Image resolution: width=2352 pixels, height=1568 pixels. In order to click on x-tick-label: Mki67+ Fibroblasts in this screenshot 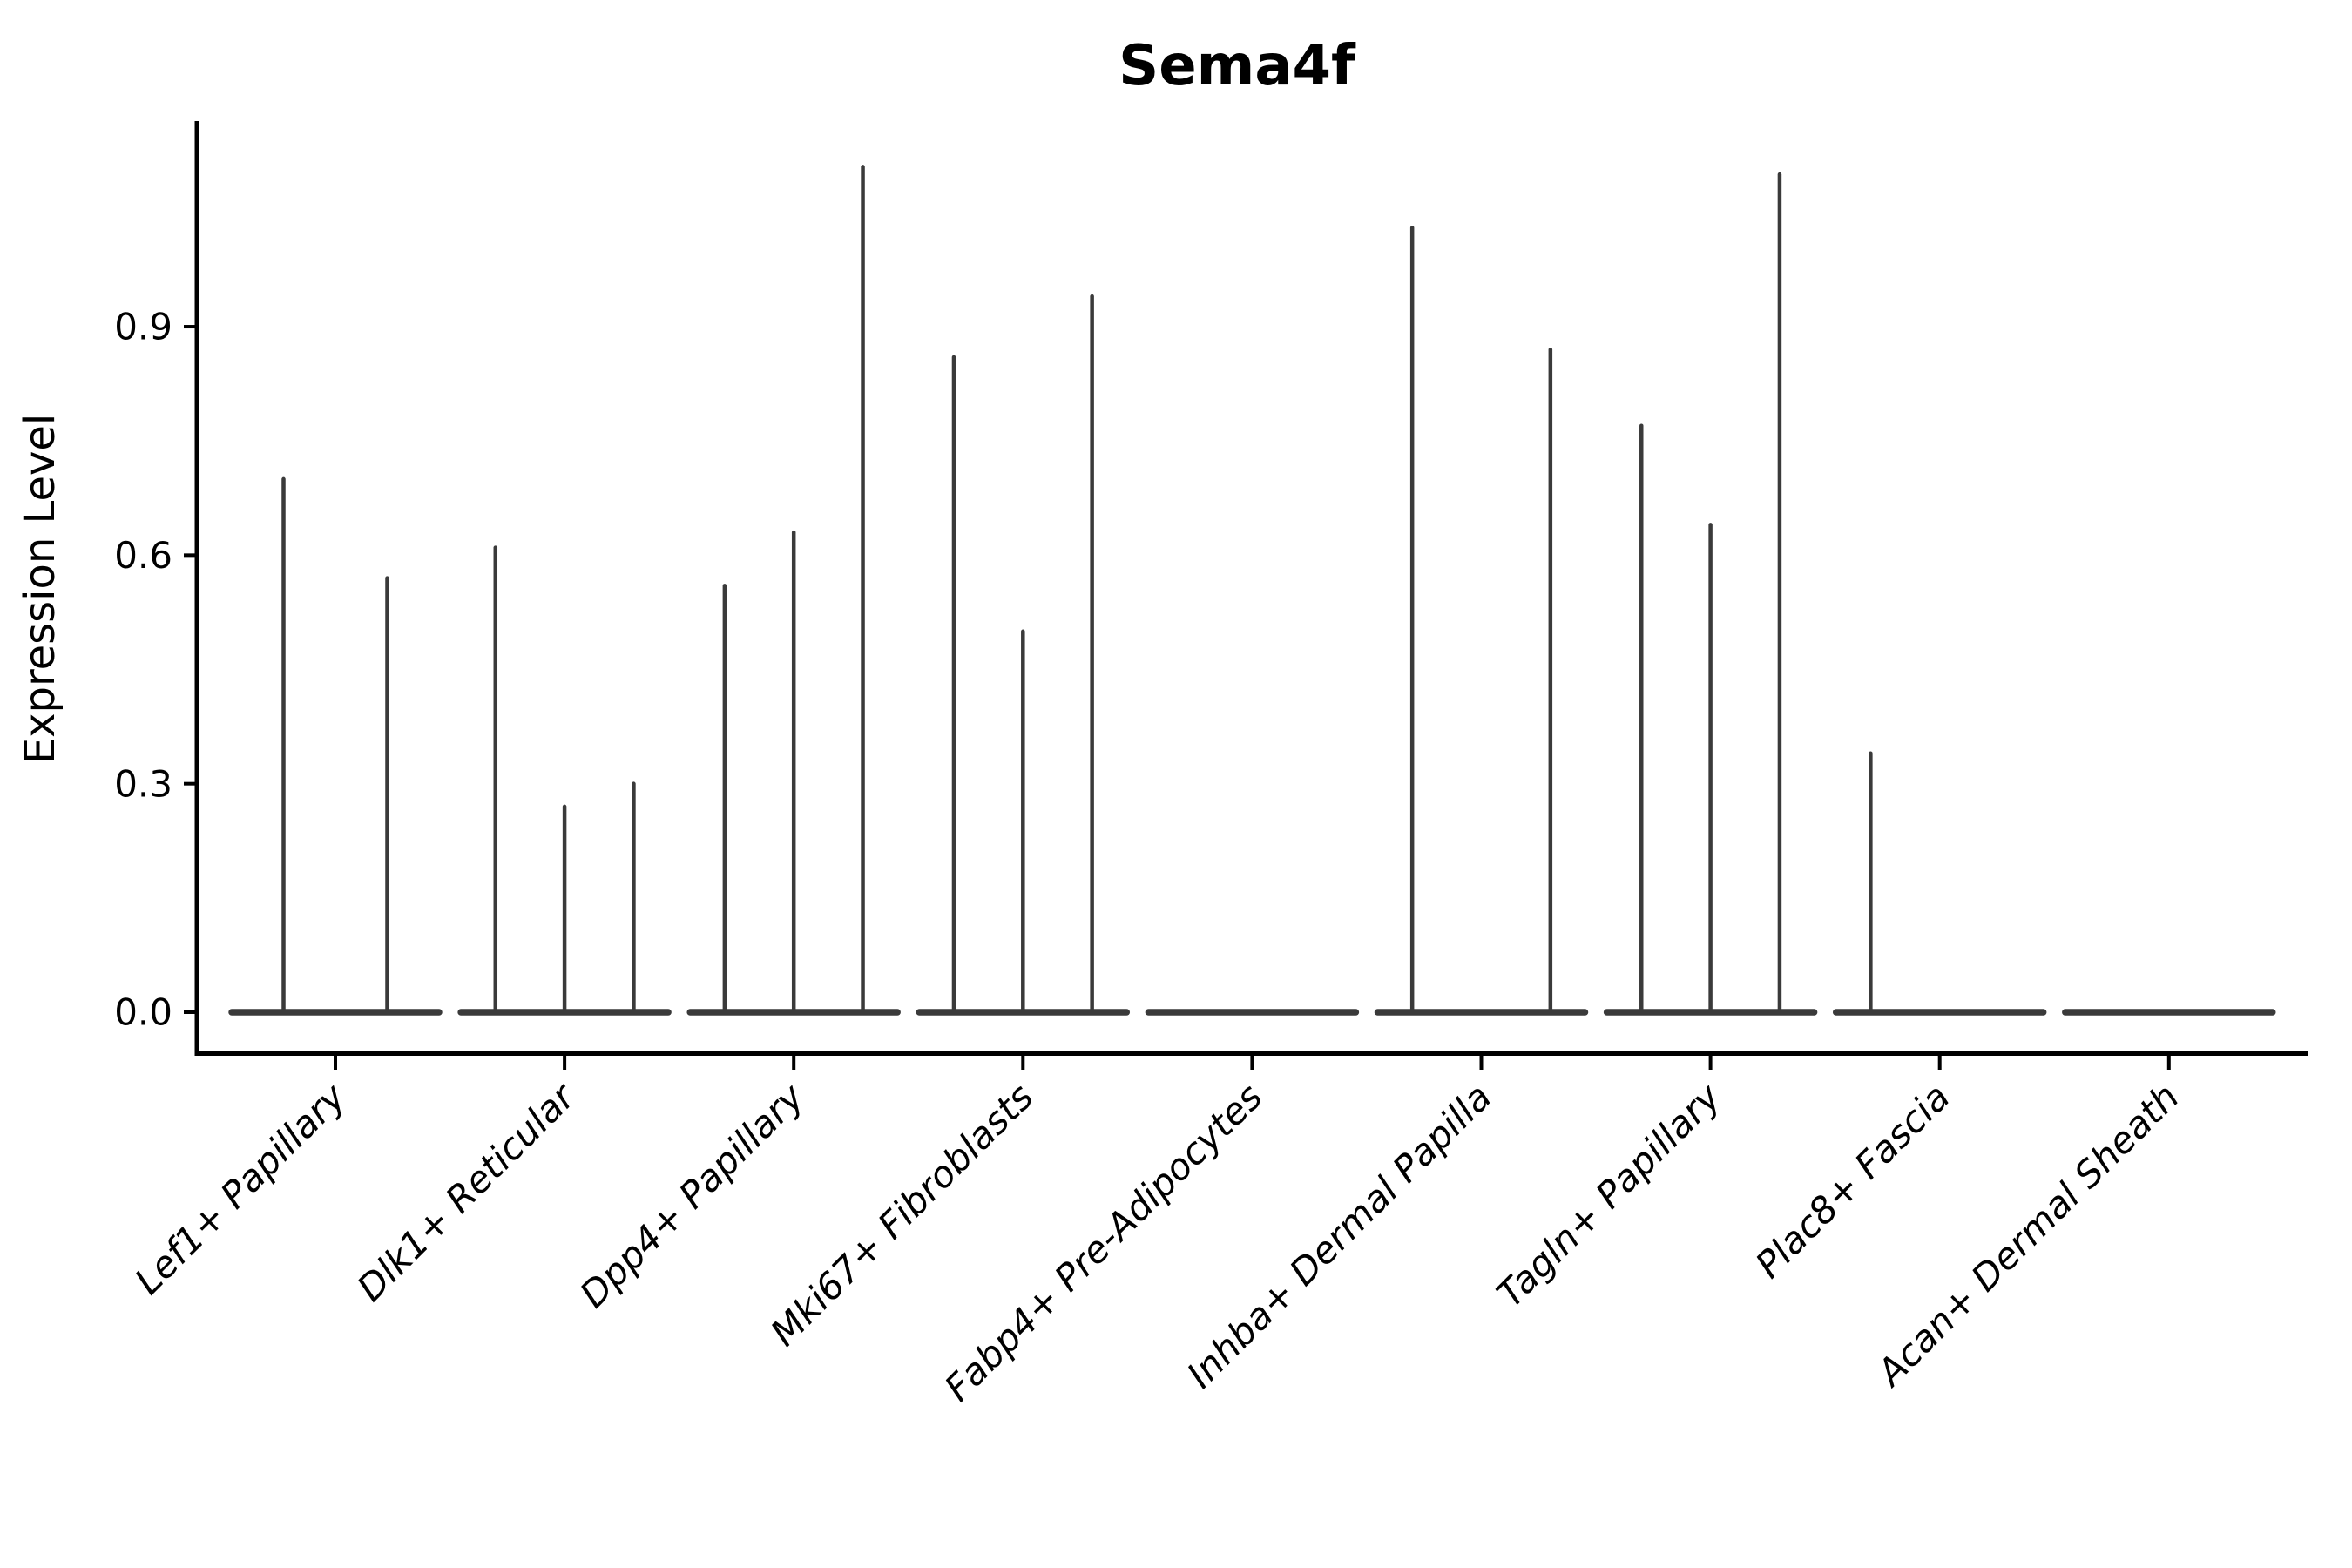, I will do `click(901, 1214)`.